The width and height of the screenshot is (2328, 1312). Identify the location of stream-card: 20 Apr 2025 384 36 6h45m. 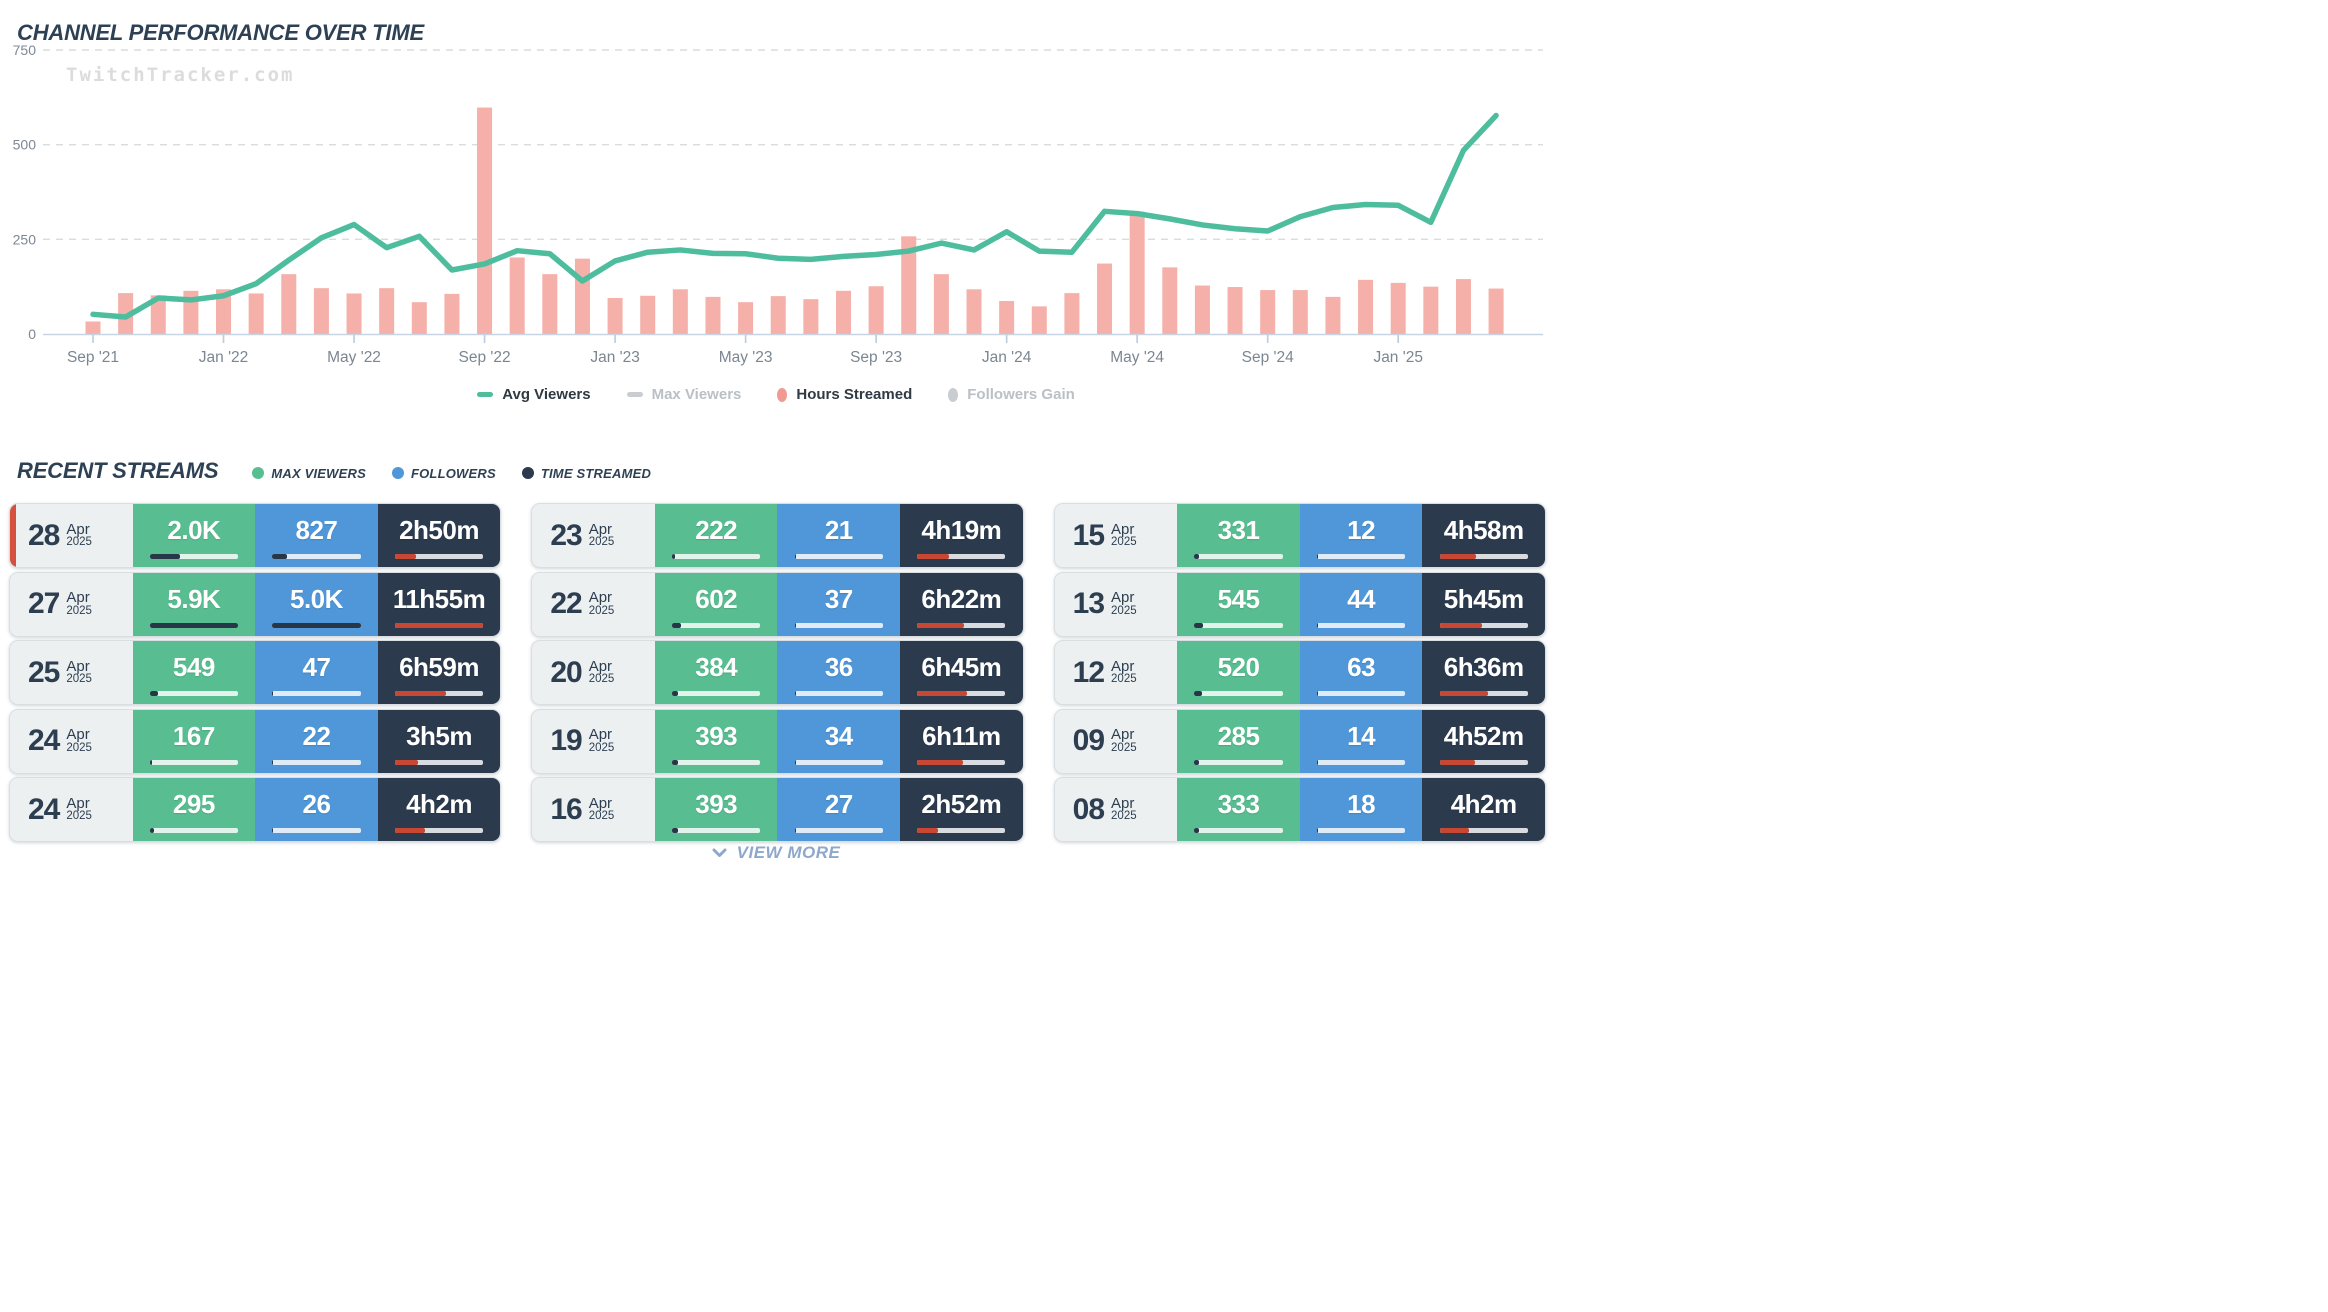
(777, 672).